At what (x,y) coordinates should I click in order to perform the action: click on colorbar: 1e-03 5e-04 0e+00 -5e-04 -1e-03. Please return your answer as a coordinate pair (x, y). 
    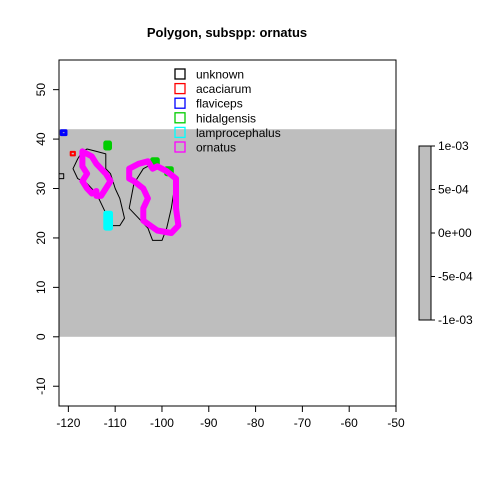
    Looking at the image, I should click on (445, 233).